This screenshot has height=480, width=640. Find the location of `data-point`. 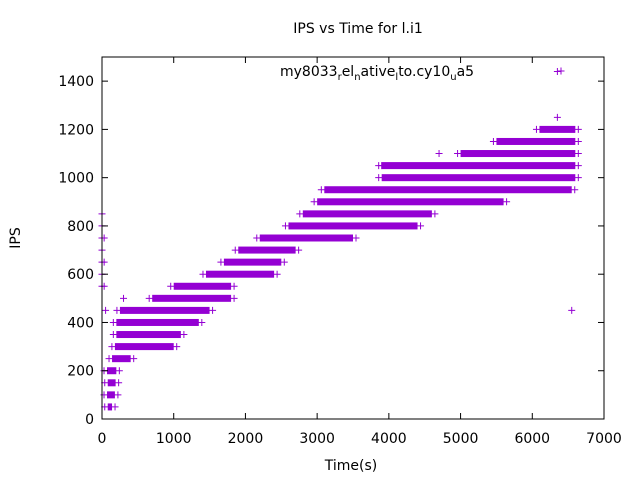

data-point is located at coordinates (106, 310).